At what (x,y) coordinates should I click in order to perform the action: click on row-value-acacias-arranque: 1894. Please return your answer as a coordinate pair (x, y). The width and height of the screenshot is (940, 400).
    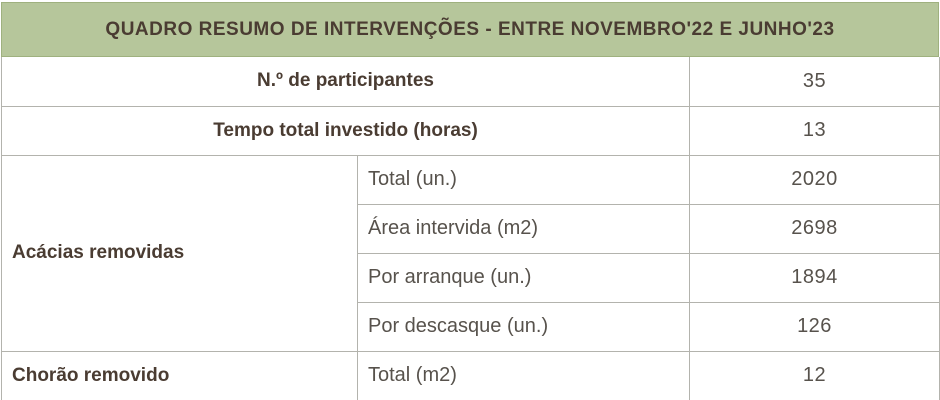
    Looking at the image, I should click on (814, 277).